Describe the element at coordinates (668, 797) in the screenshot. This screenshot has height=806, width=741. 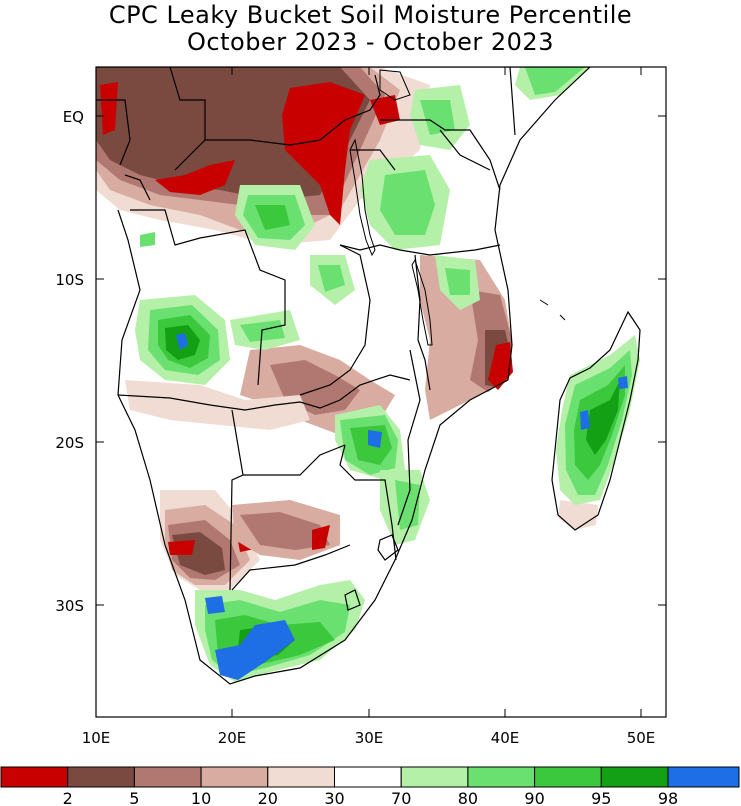
I see `legend-label: 98` at that location.